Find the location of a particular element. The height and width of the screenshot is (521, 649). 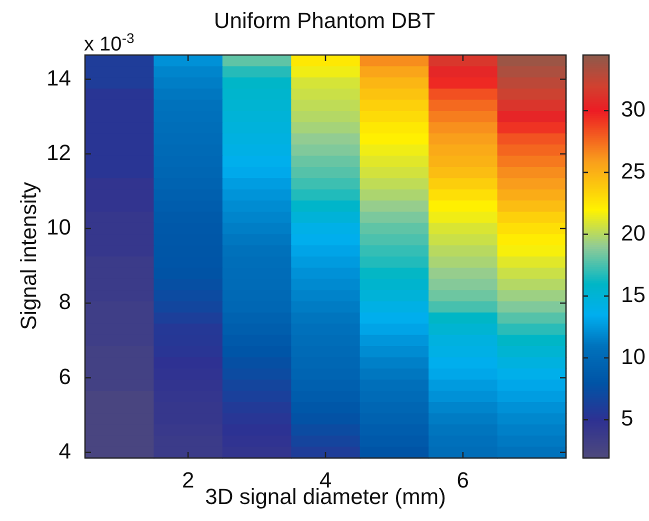

y-tick-label: 12 is located at coordinates (58, 152).